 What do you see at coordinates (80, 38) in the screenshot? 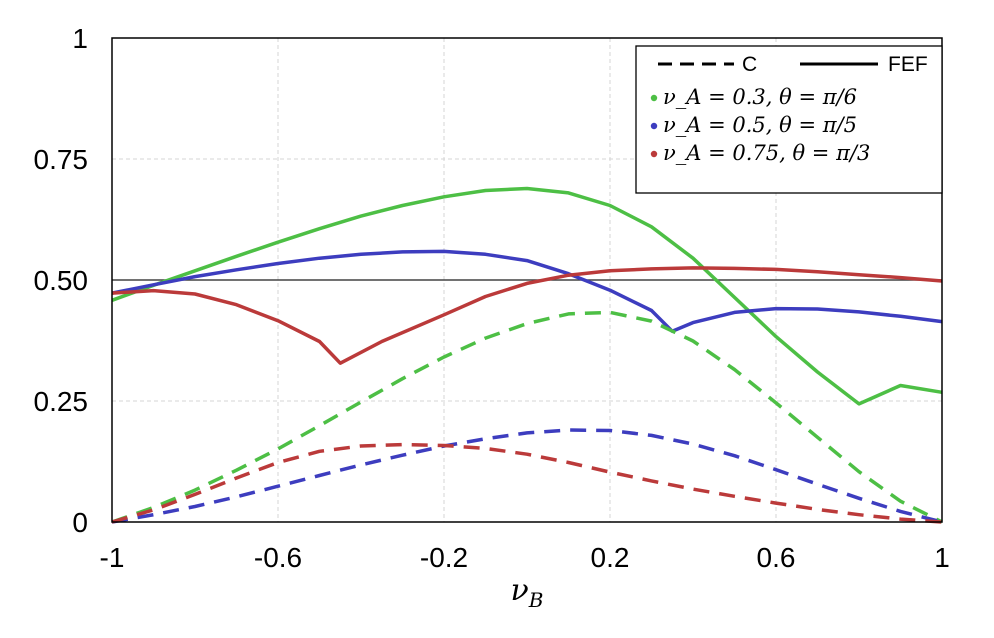
I see `y-tick-label: 1` at bounding box center [80, 38].